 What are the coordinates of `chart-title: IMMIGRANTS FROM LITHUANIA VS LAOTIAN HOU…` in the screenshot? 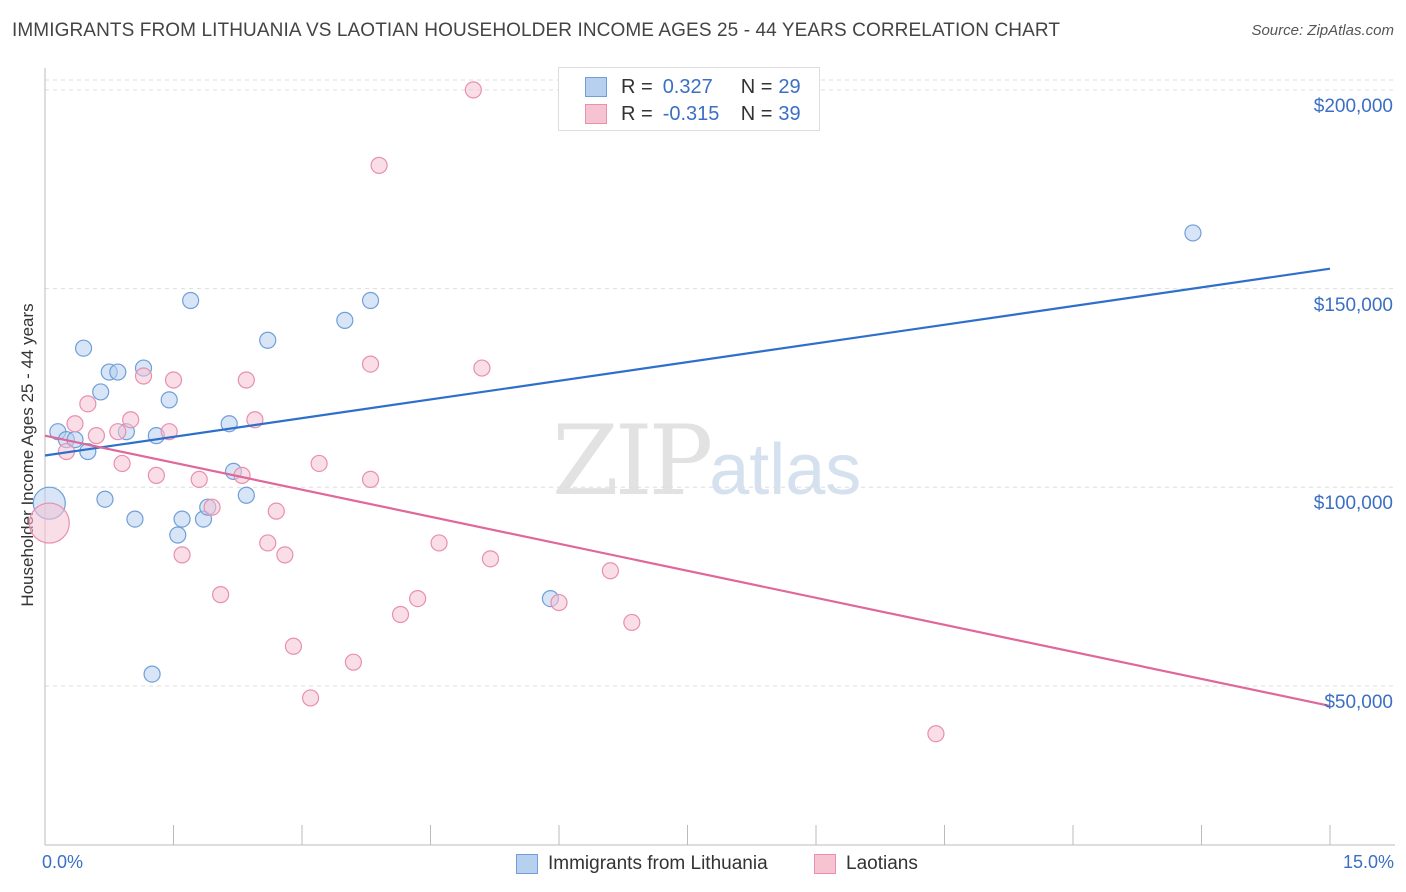 It's located at (536, 30).